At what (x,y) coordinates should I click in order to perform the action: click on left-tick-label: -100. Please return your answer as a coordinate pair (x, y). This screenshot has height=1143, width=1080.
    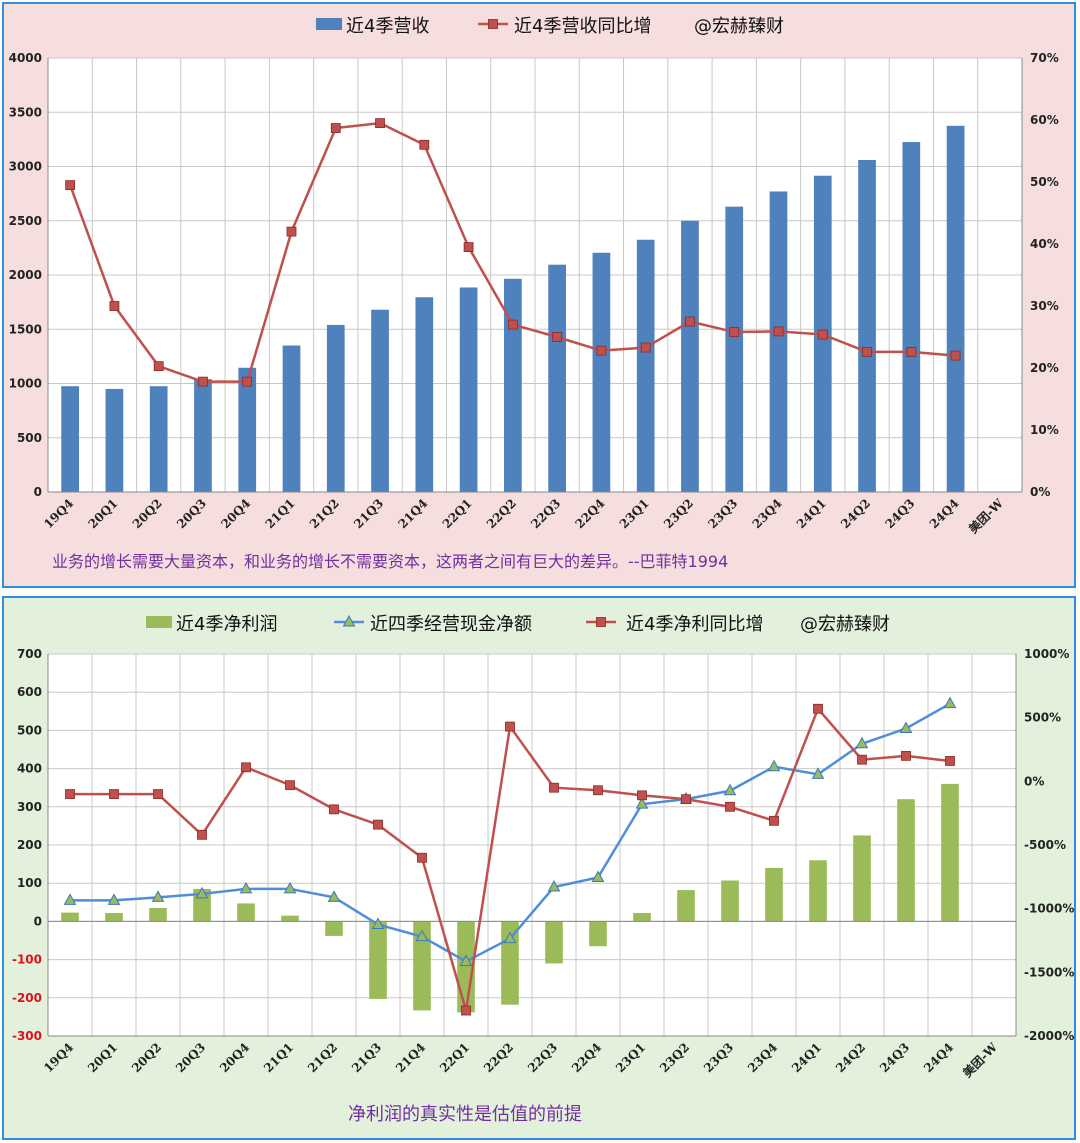
    Looking at the image, I should click on (27, 960).